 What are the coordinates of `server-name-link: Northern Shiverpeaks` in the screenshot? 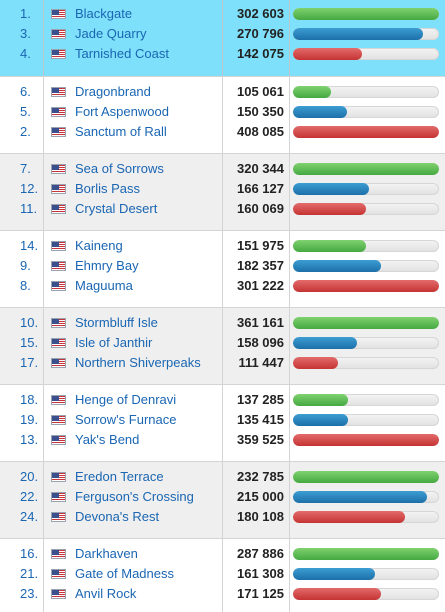 It's located at (138, 362).